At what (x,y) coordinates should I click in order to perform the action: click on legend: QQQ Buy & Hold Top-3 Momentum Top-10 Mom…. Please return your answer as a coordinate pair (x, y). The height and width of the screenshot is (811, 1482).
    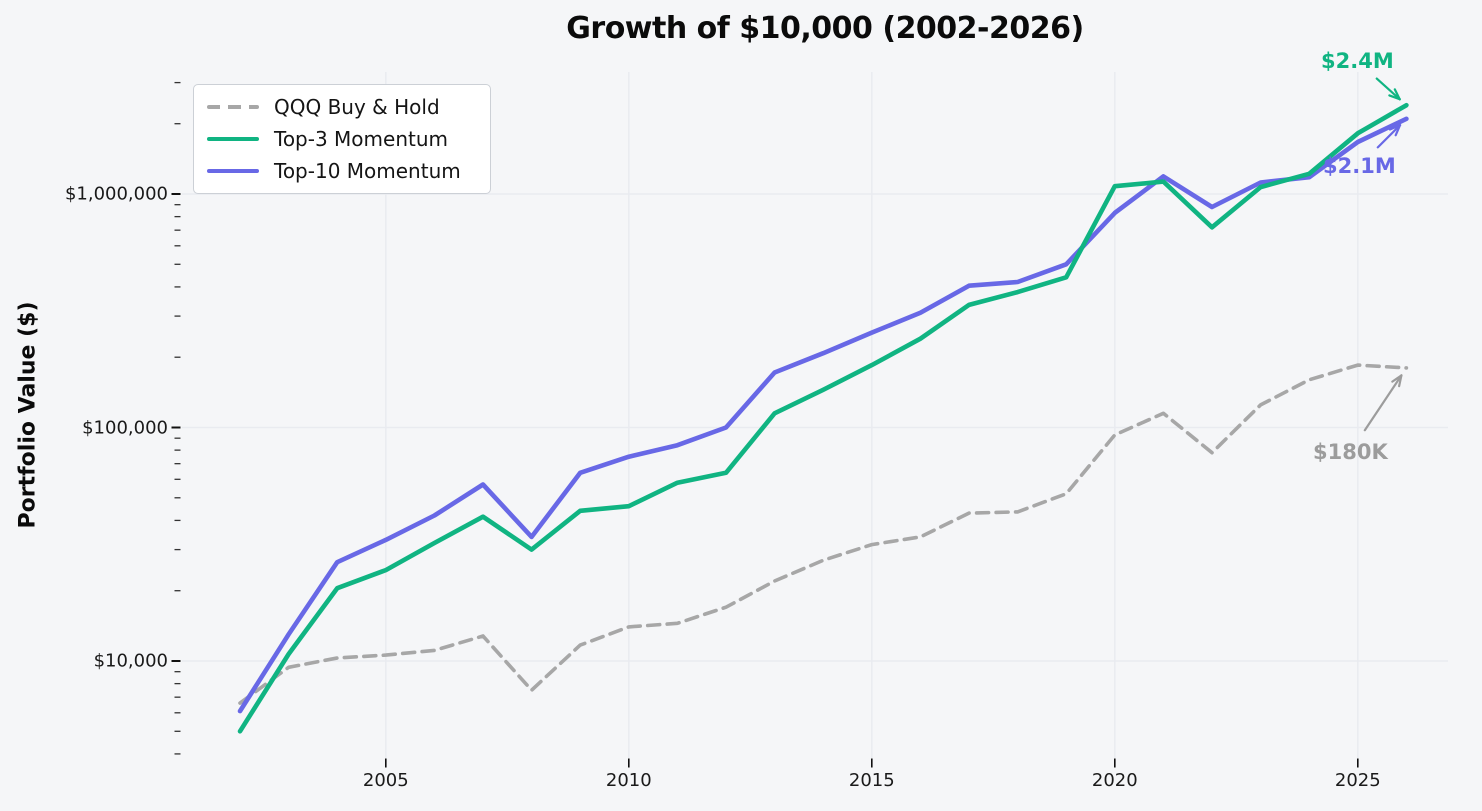
    Looking at the image, I should click on (342, 139).